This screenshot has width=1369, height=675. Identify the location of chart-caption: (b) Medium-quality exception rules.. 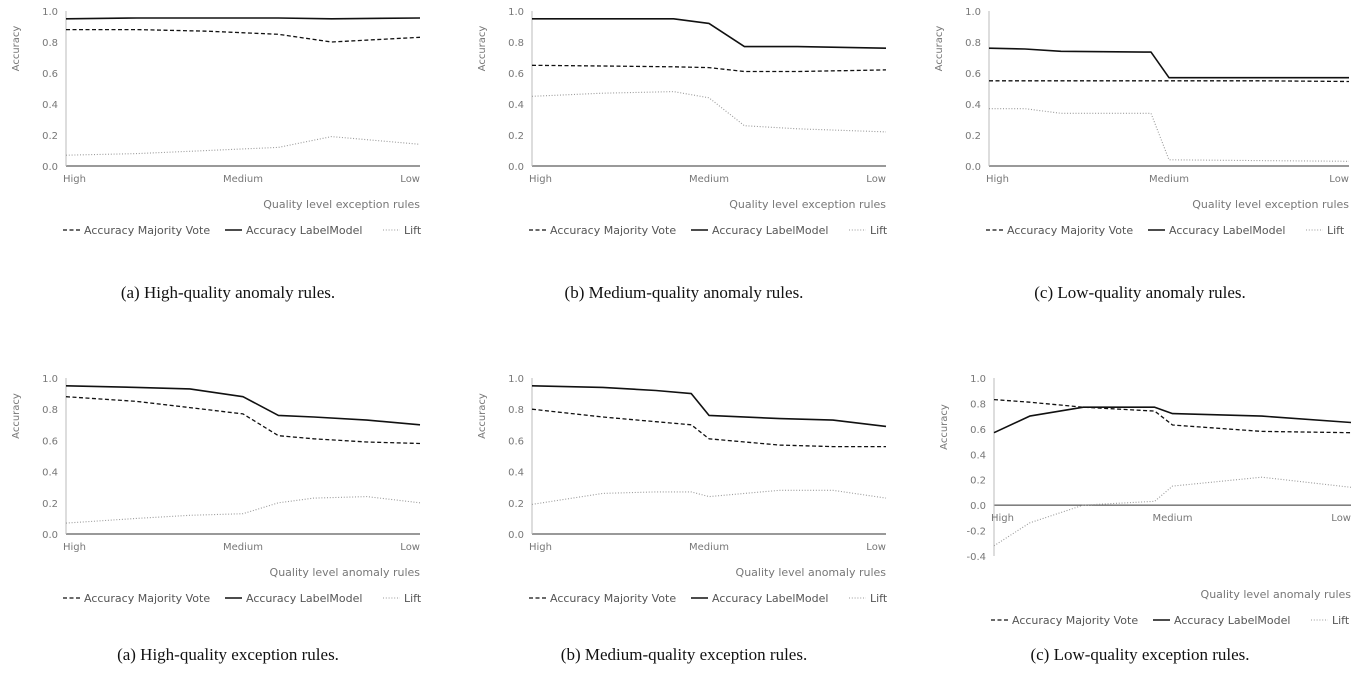
(684, 654).